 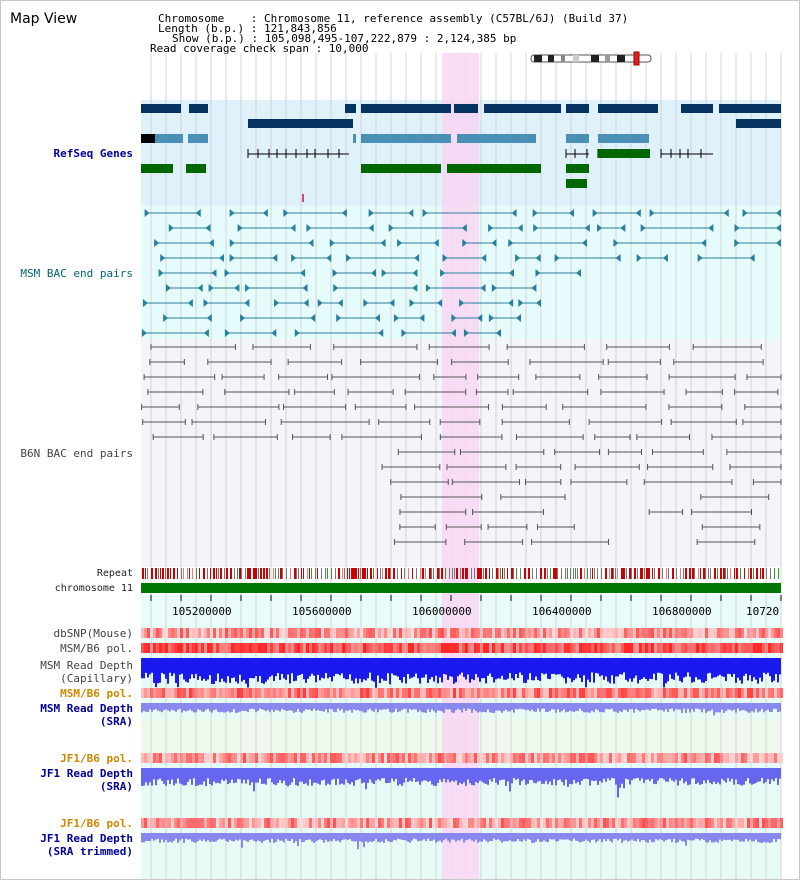 I want to click on refseq-genes-label: RefSeq Genes, so click(x=93, y=153).